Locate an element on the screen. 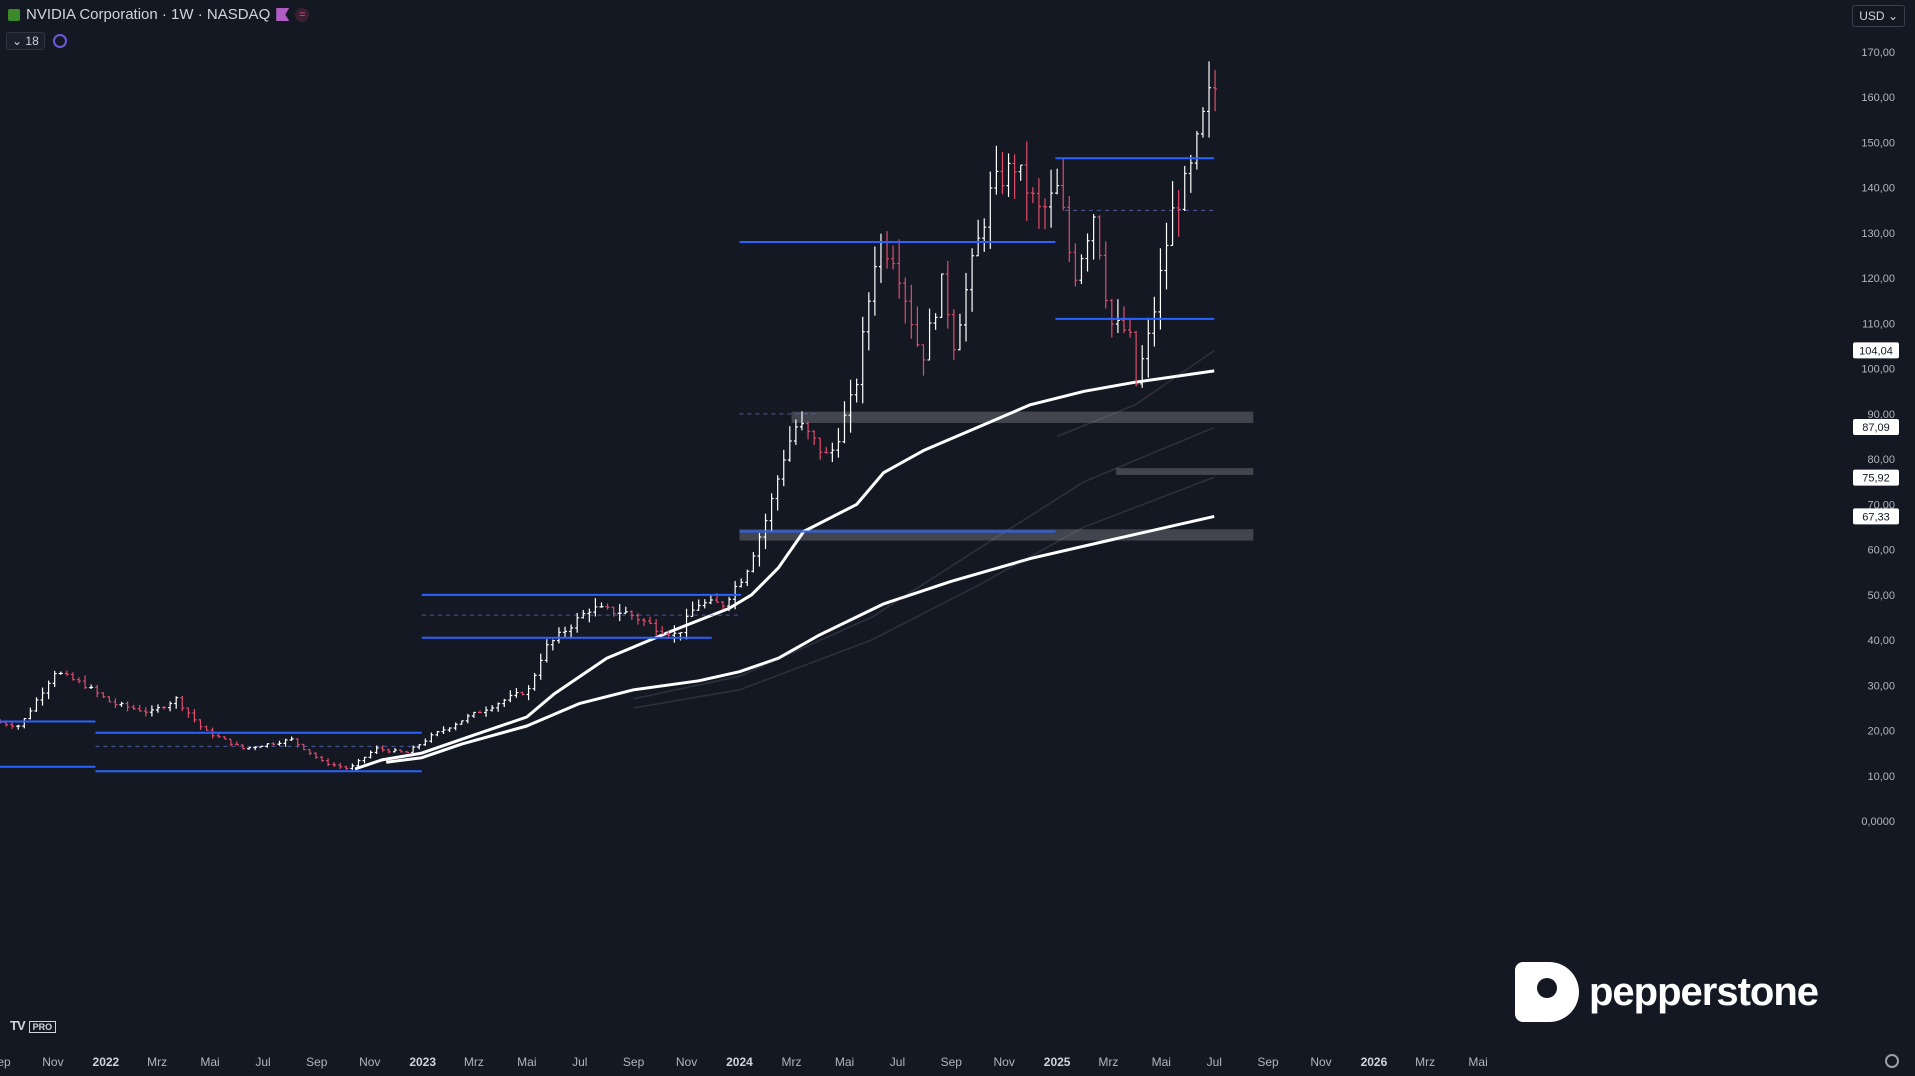 The image size is (1915, 1076). moving-average-line is located at coordinates (924, 563).